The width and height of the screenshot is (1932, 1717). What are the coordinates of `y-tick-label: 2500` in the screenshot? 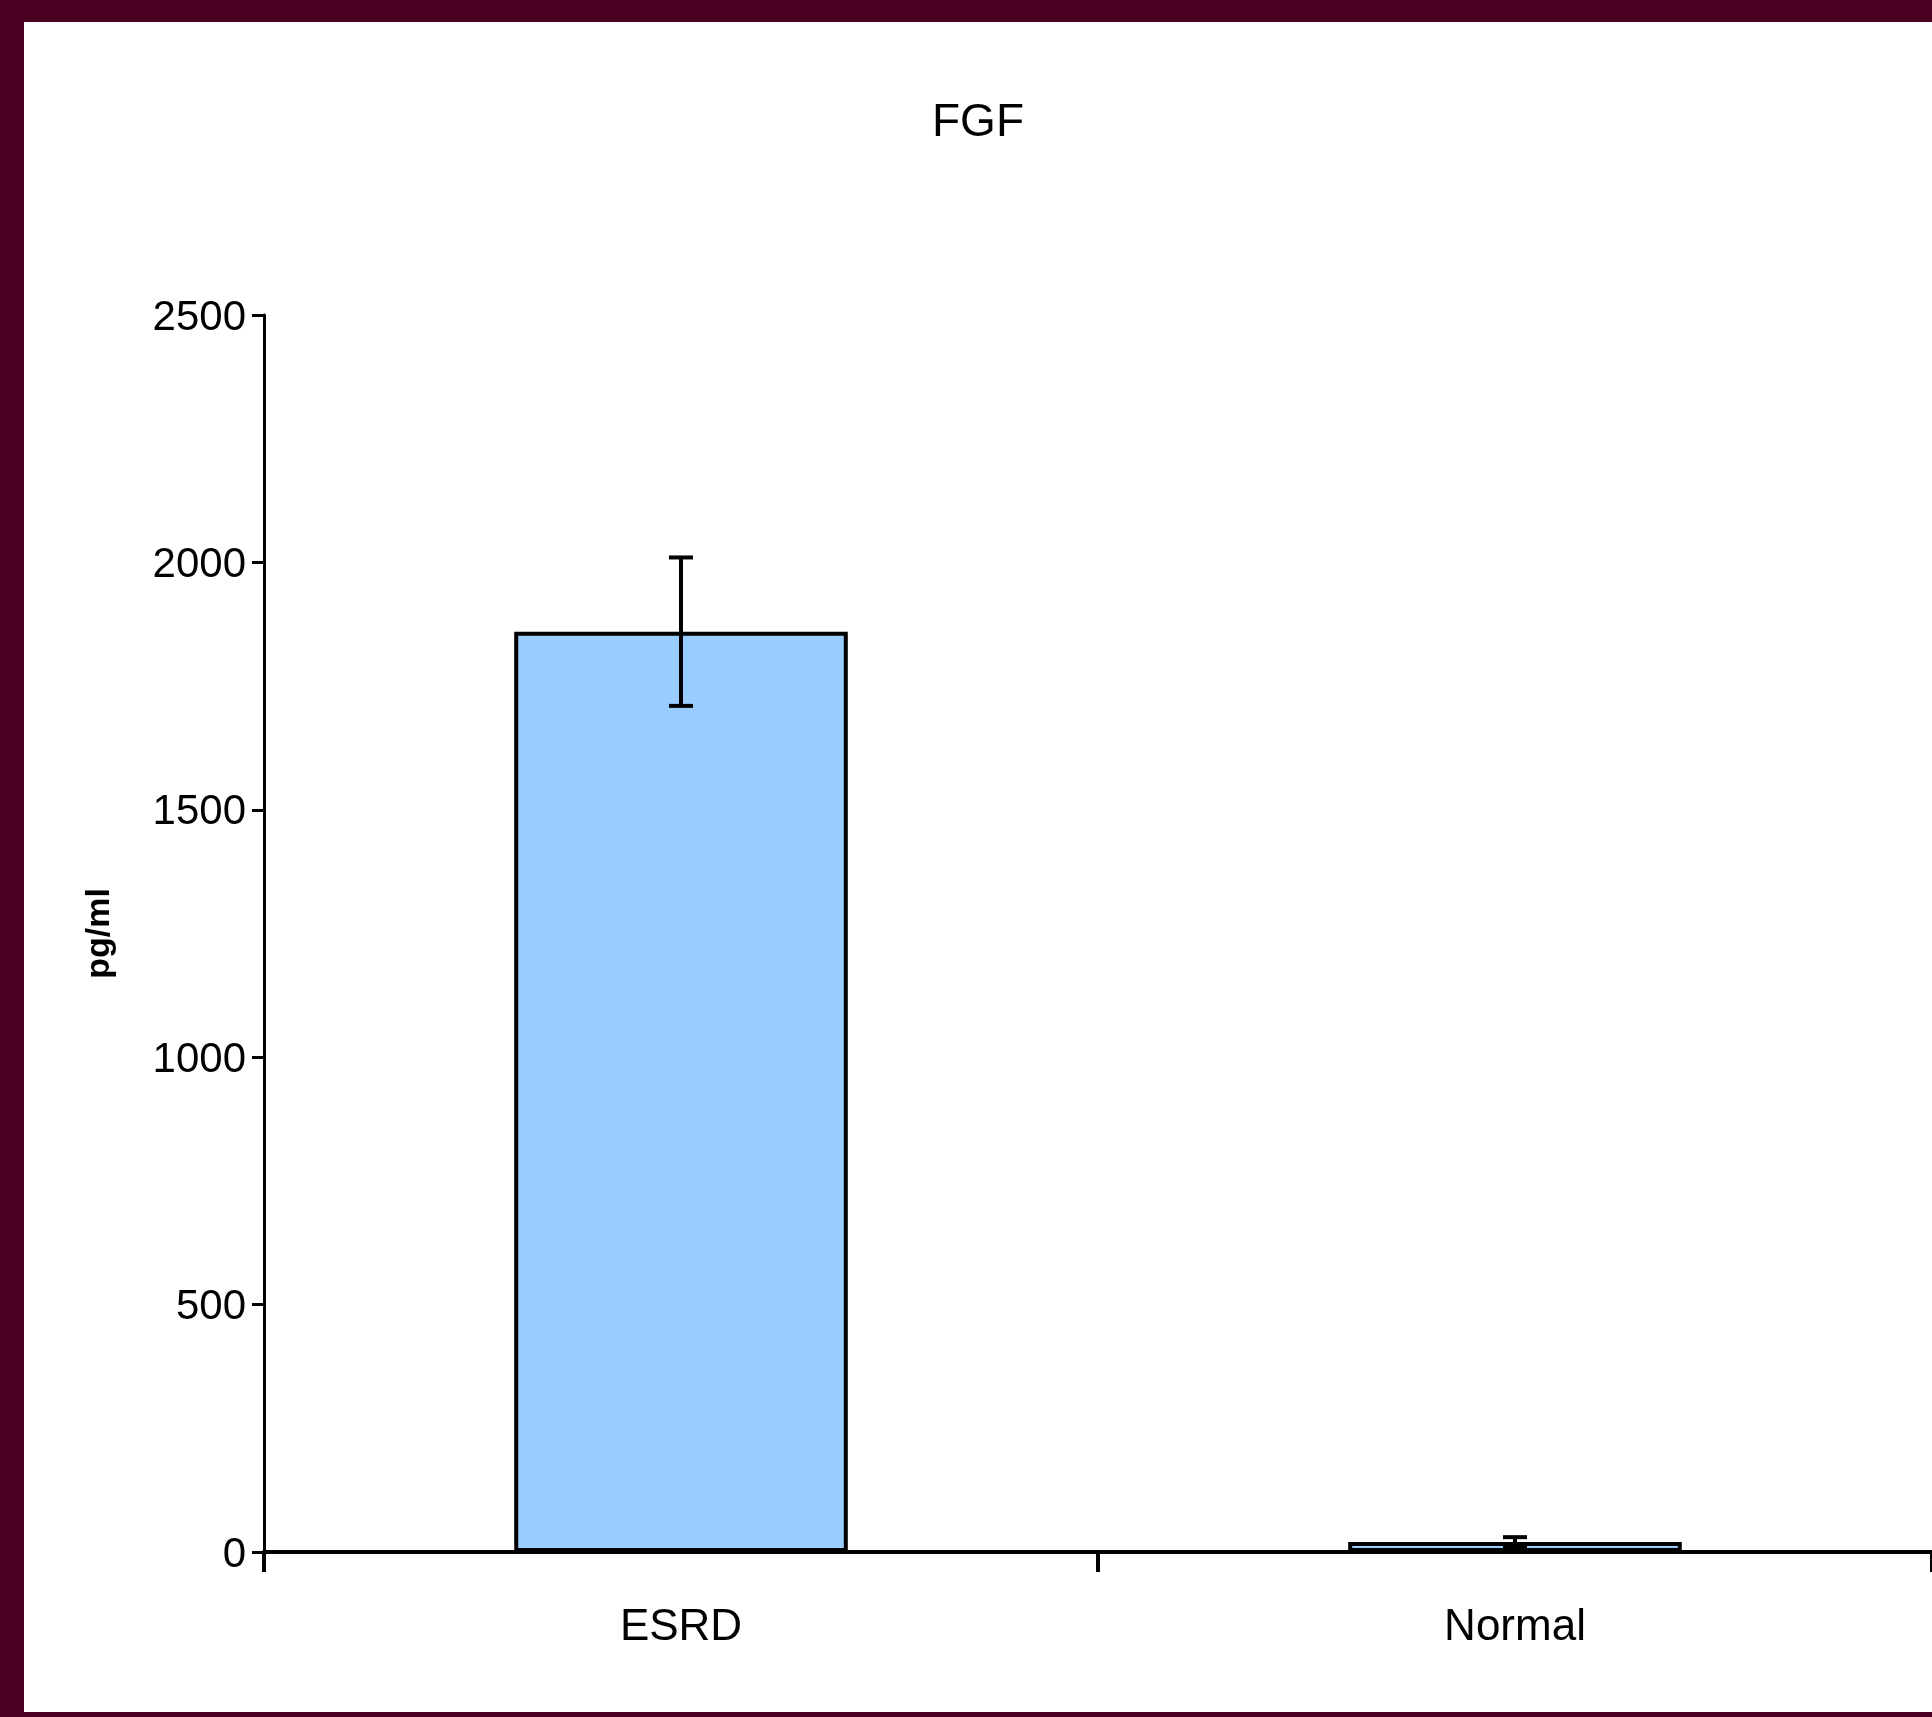 It's located at (199, 315).